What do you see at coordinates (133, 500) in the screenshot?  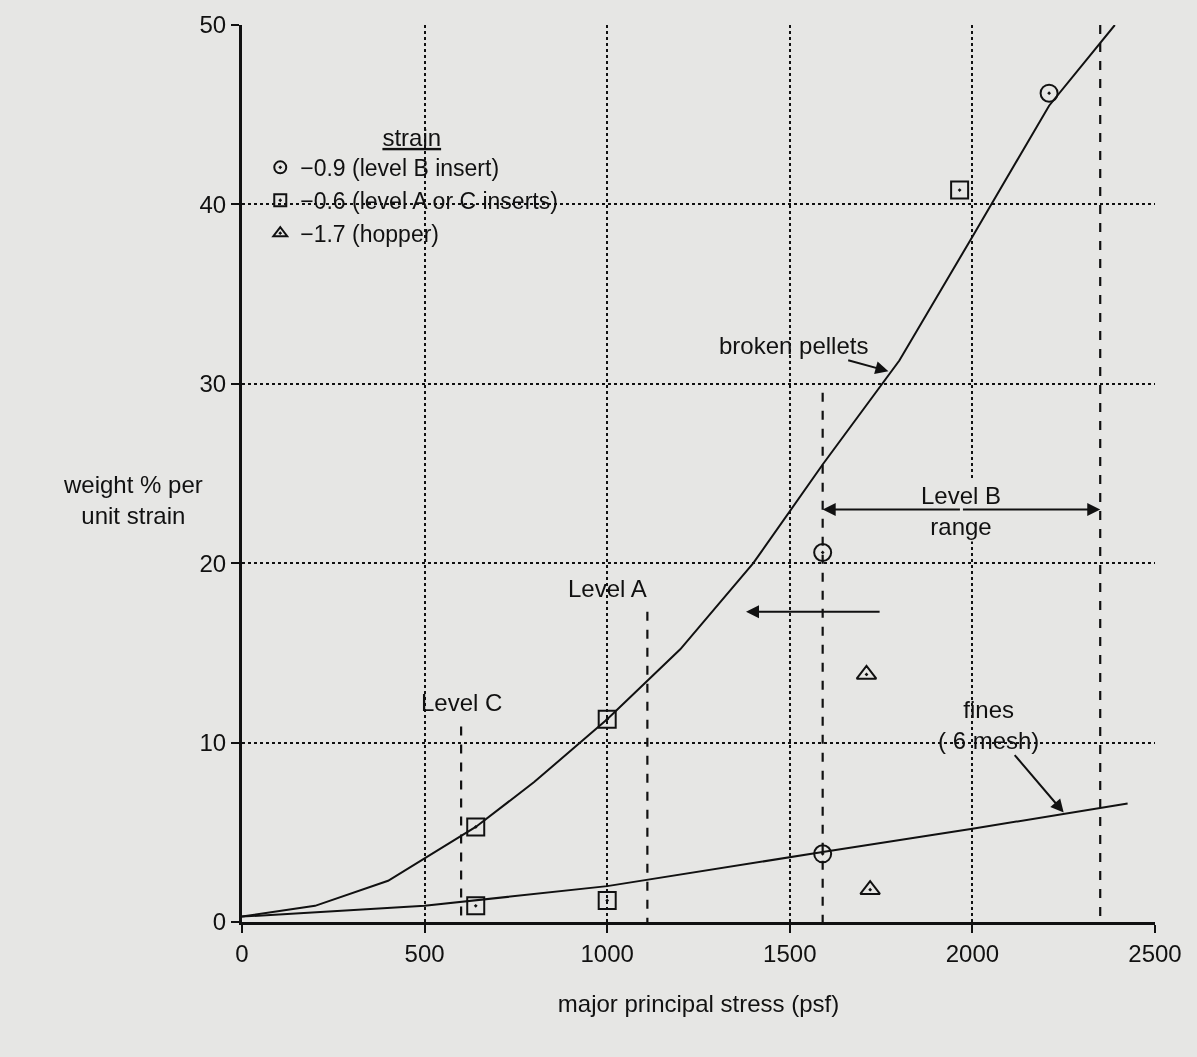 I see `y-axis-title: weight % per unit strain` at bounding box center [133, 500].